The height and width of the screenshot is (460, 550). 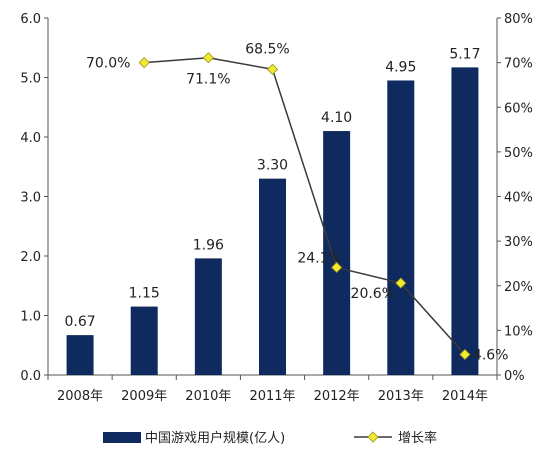 I want to click on left-tick-label: 6.0, so click(x=30, y=19).